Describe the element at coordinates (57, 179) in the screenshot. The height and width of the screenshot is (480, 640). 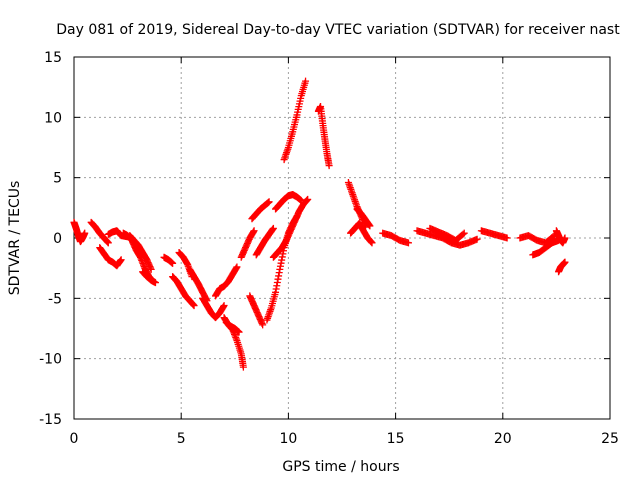
I see `y-tick-label: 5` at that location.